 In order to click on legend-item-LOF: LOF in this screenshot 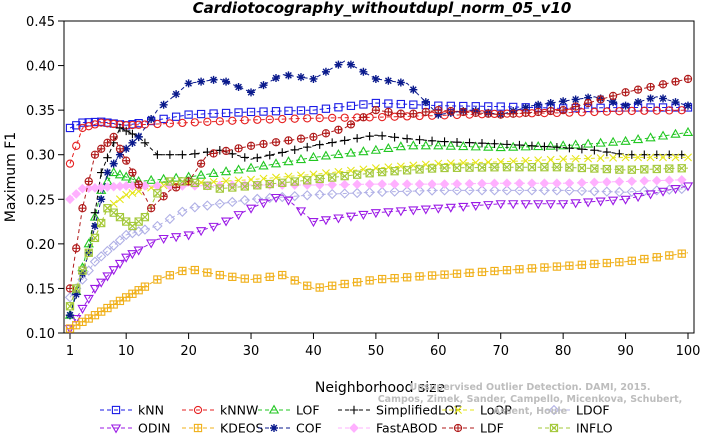, I will do `click(289, 410)`.